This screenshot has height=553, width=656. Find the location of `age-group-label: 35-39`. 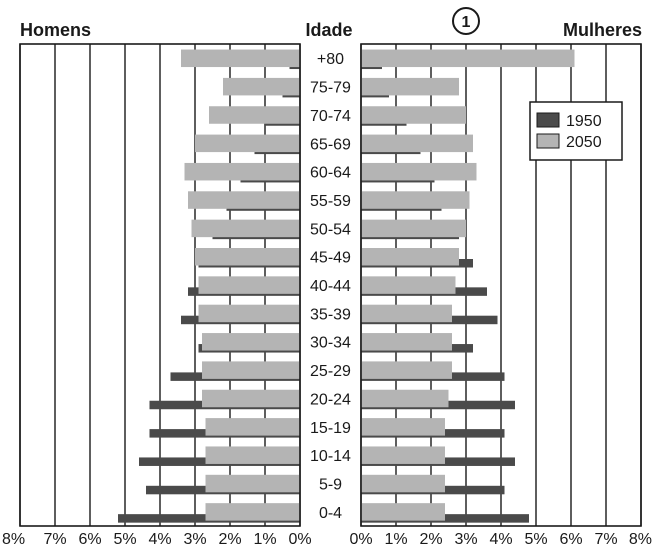

age-group-label: 35-39 is located at coordinates (330, 314).